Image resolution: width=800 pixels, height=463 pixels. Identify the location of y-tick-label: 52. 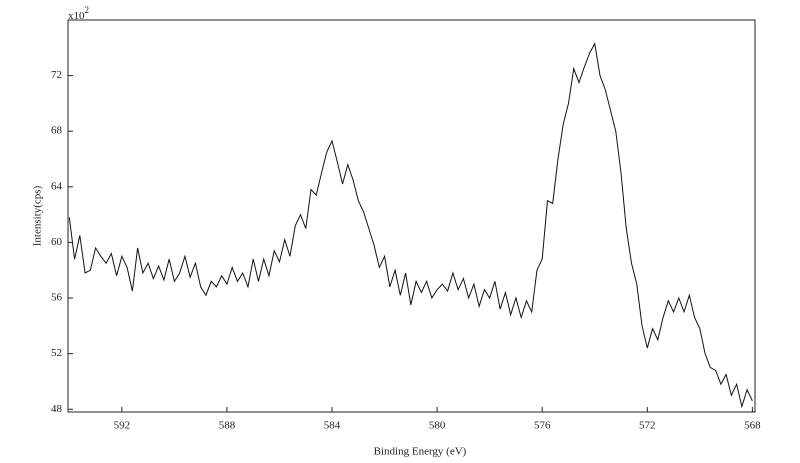
(56, 353).